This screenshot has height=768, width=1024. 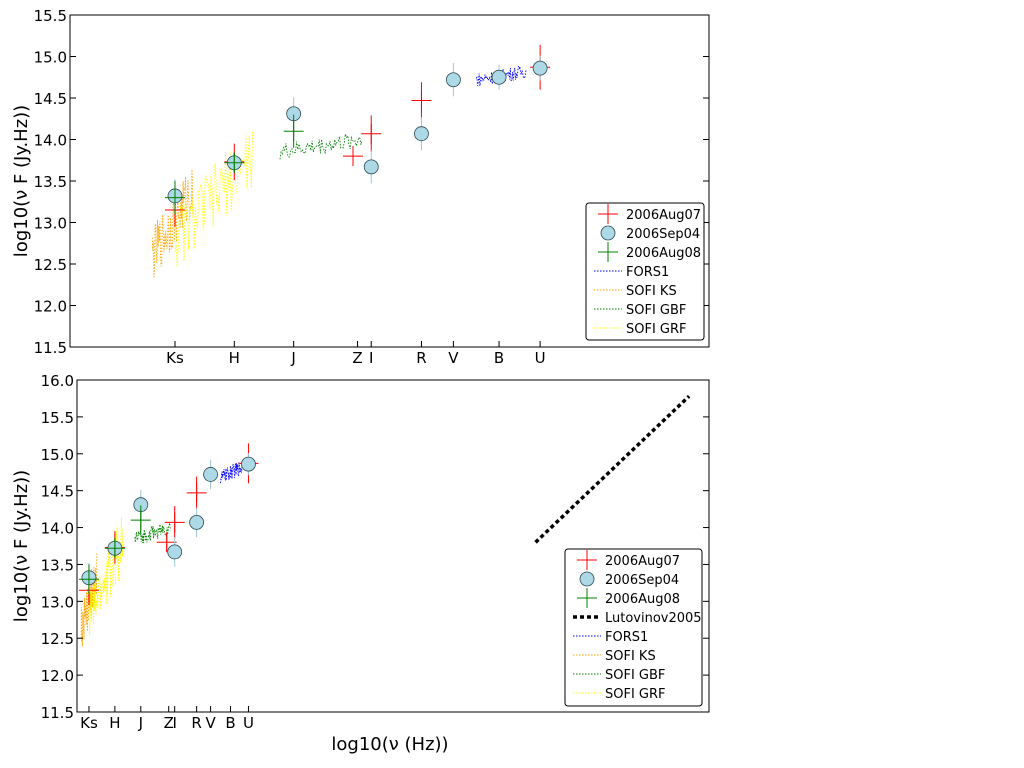 I want to click on curve-fors1, so click(x=231, y=472).